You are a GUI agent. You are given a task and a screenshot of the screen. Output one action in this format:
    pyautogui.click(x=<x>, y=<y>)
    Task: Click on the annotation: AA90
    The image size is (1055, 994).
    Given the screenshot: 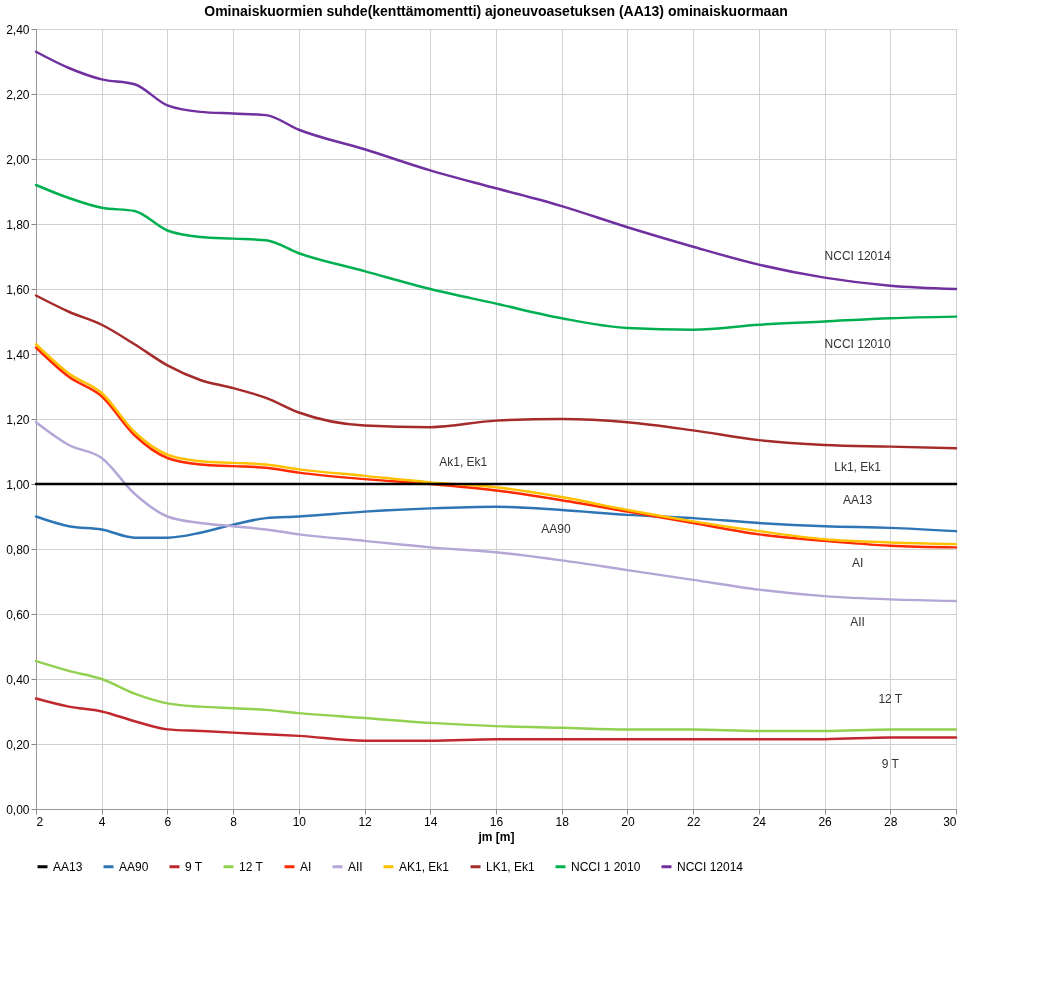 What is the action you would take?
    pyautogui.click(x=556, y=528)
    